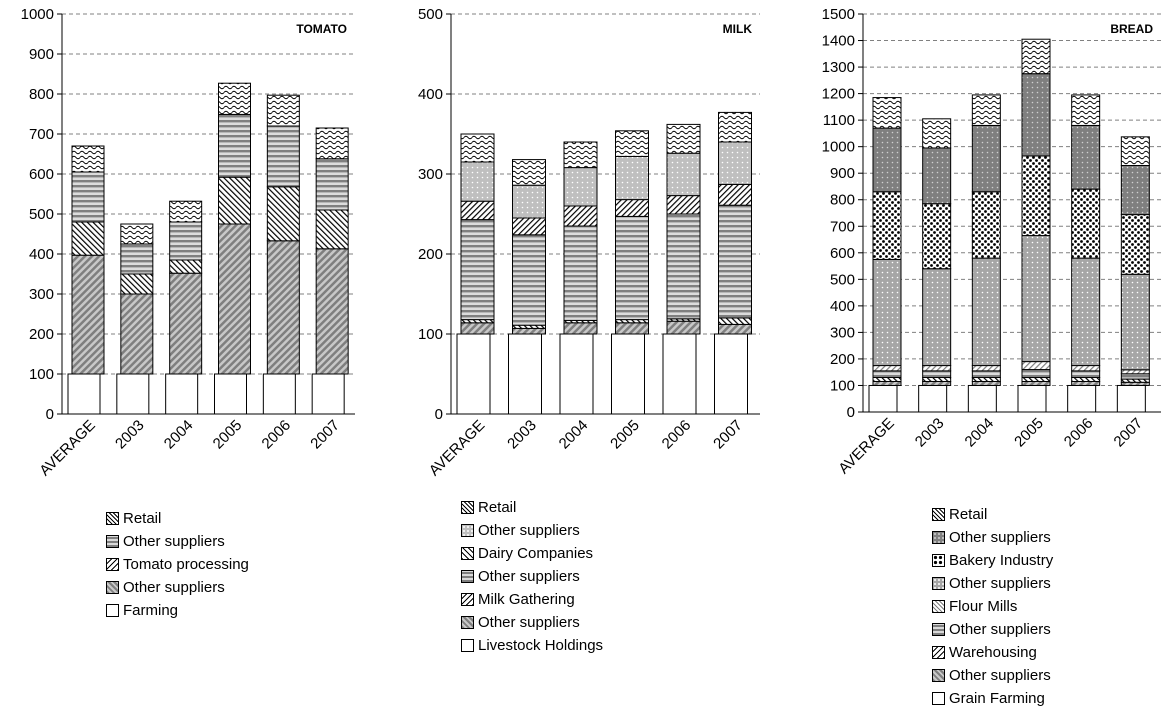 The width and height of the screenshot is (1161, 710). Describe the element at coordinates (930, 433) in the screenshot. I see `x-tick-label: 2003` at that location.